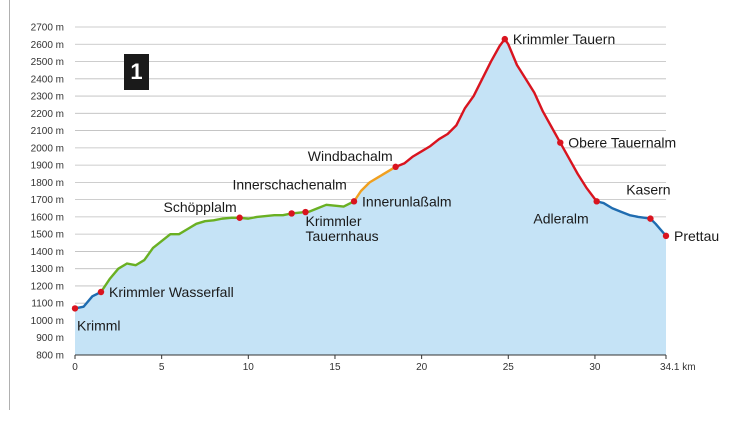 Image resolution: width=750 pixels, height=421 pixels. I want to click on y-tick-label: 2600 m, so click(47, 45).